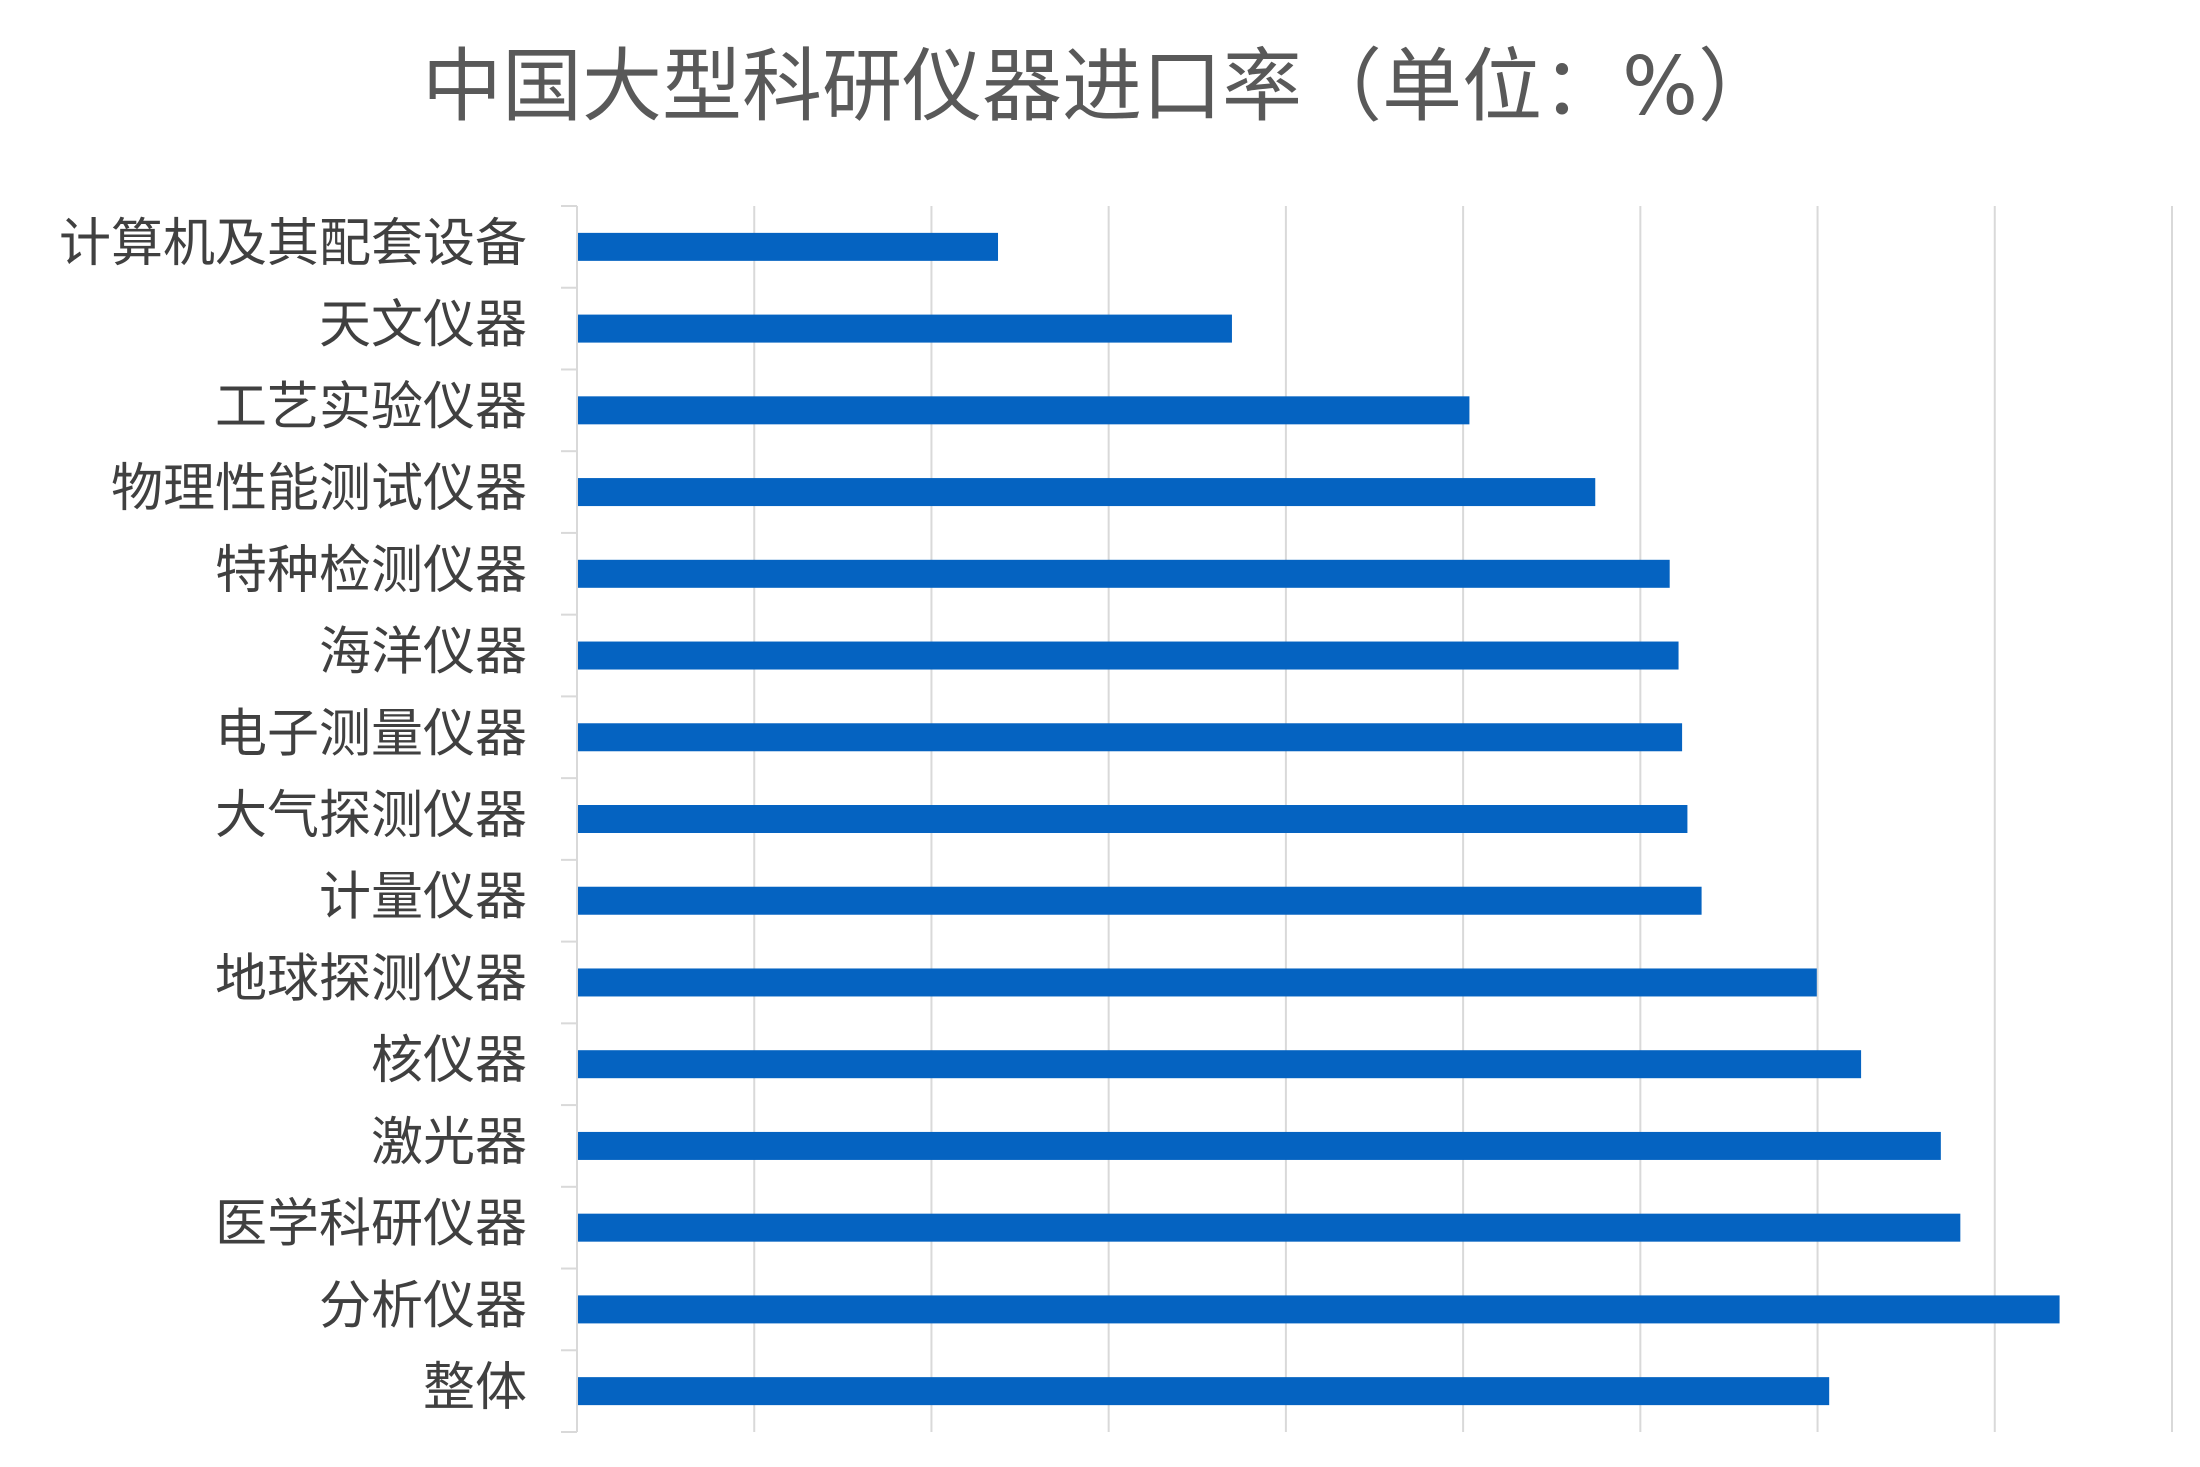 The image size is (2200, 1467). I want to click on y-tick-label: 核仪器, so click(449, 1061).